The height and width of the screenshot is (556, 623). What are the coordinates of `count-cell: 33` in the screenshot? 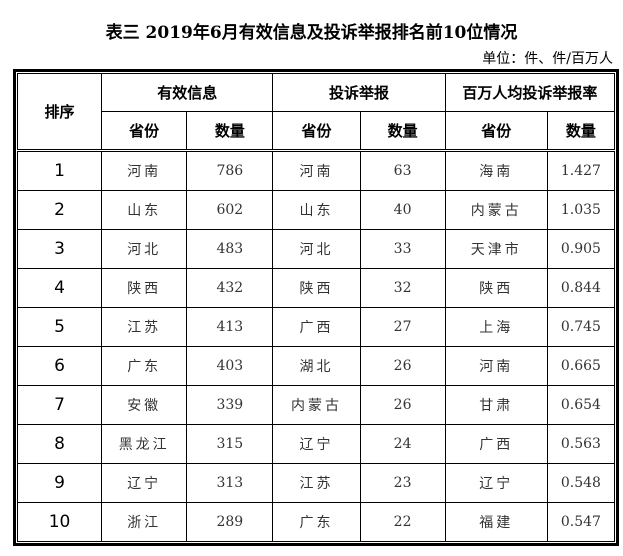 It's located at (402, 249).